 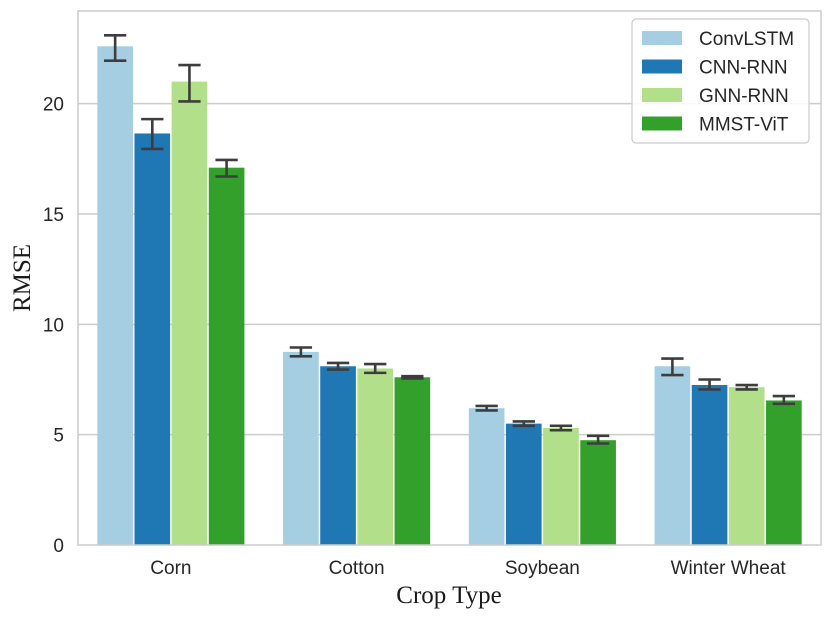 I want to click on x-tick-label: Soybean, so click(x=542, y=568).